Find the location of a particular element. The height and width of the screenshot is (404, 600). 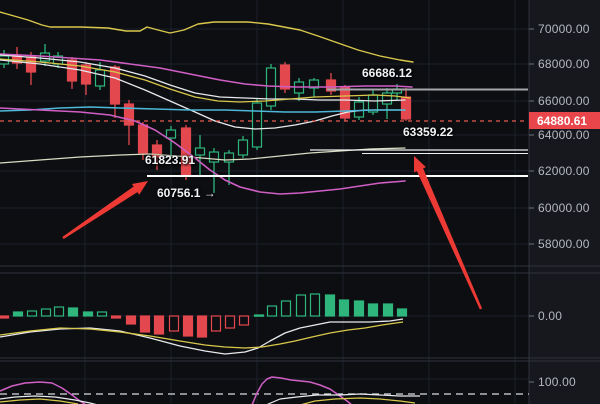

ma-cyan-line is located at coordinates (203, 109).